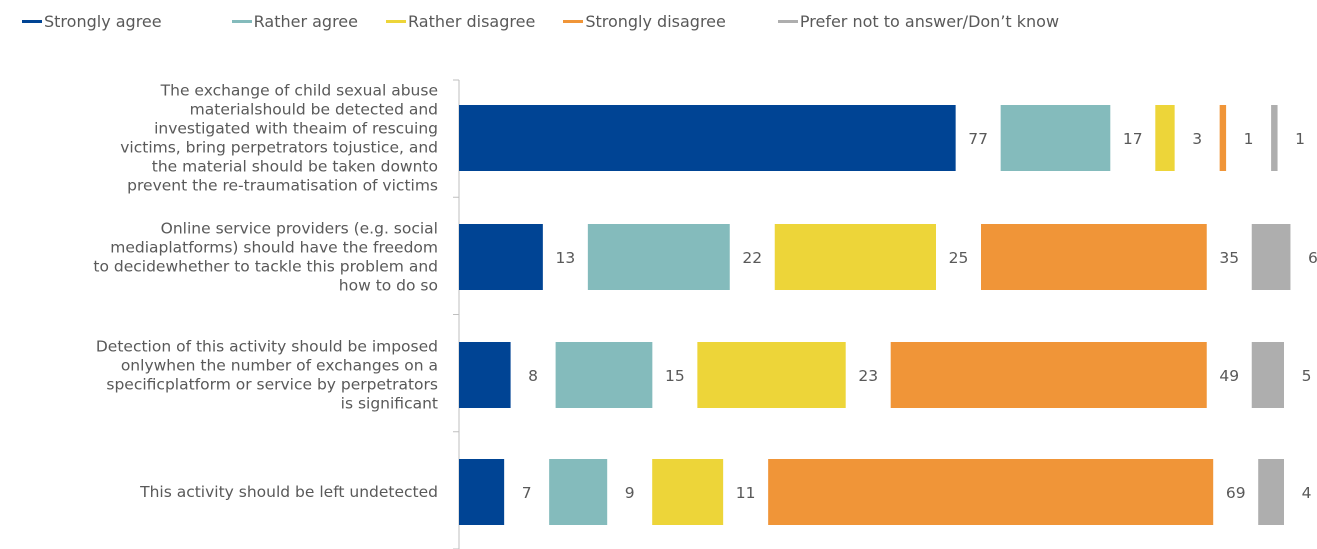  I want to click on data-label: 17, so click(1133, 139).